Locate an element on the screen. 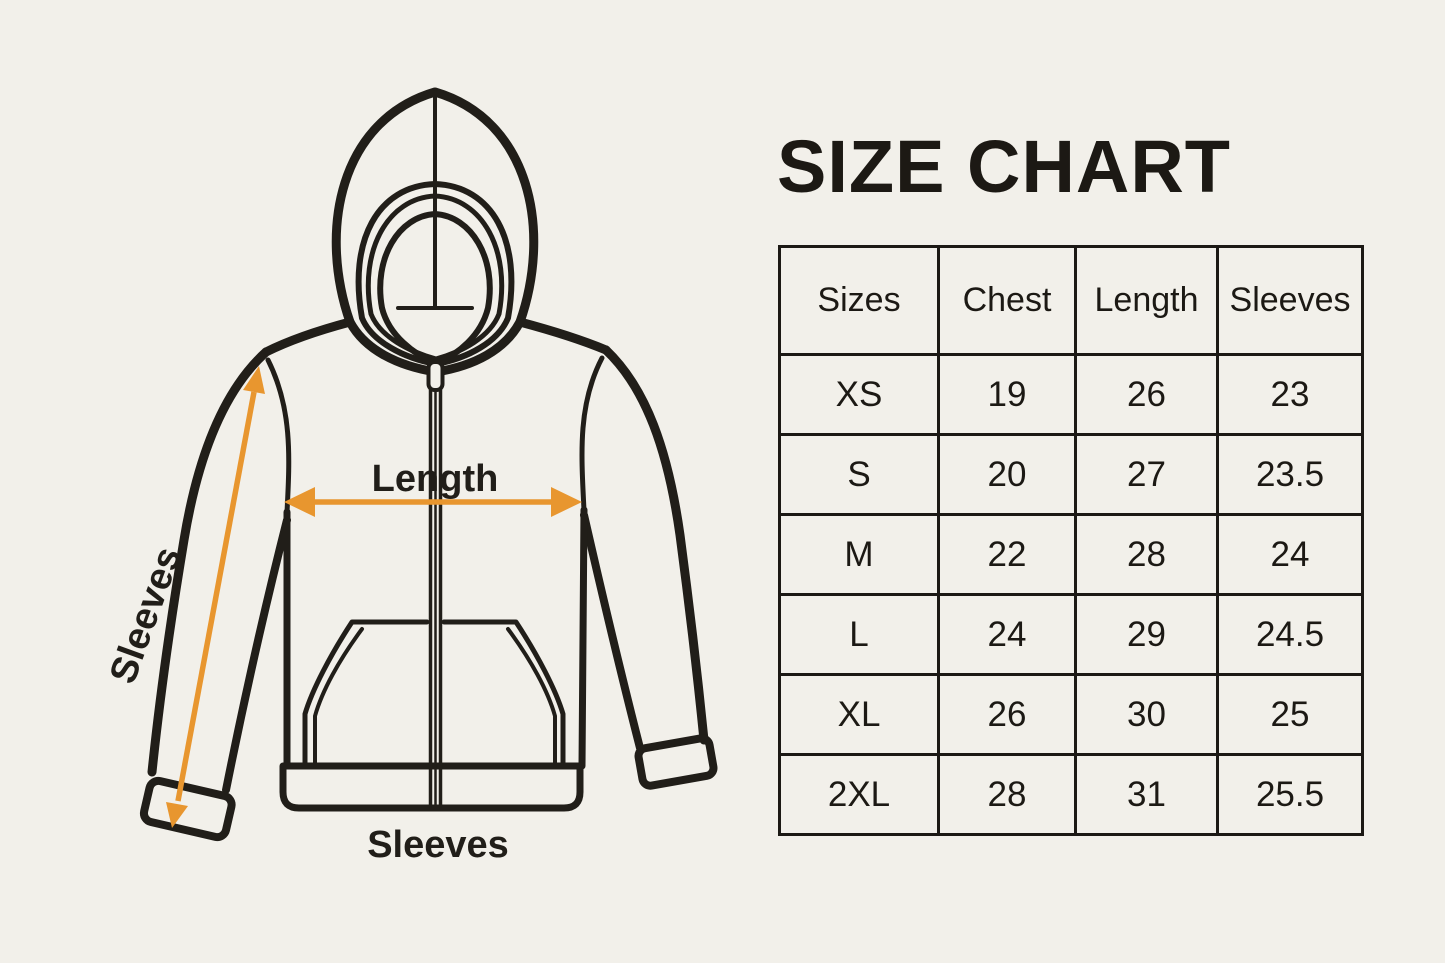 This screenshot has height=963, width=1445. hood-rim-outer-line is located at coordinates (435, 274).